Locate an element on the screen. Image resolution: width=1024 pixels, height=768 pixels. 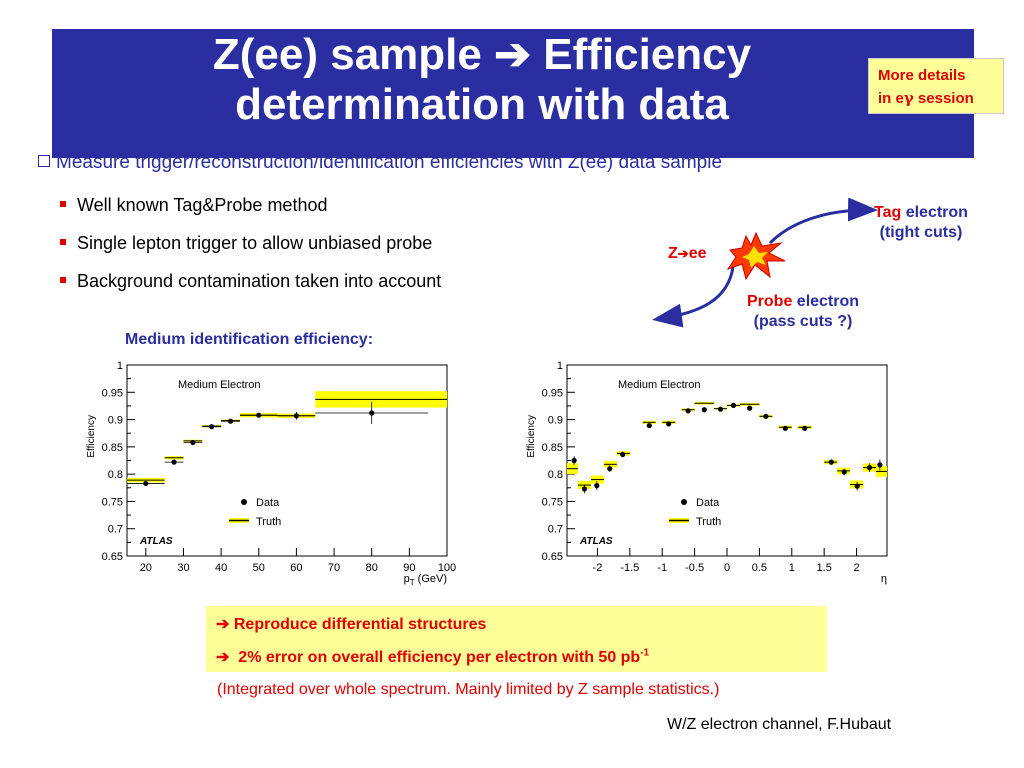
x-tick-label: 60 is located at coordinates (296, 568).